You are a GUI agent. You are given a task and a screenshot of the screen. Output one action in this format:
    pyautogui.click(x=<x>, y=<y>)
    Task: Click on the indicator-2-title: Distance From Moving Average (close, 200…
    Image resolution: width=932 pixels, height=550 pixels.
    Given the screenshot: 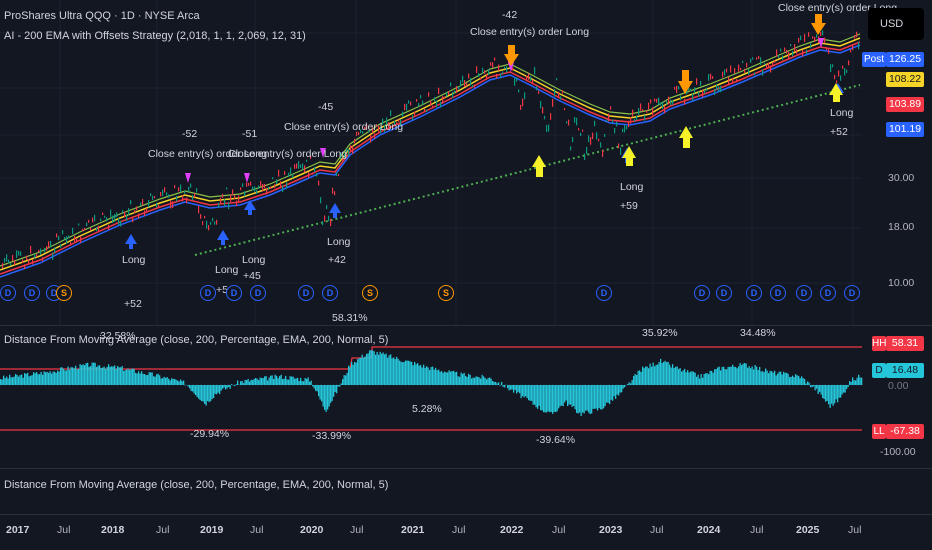 What is the action you would take?
    pyautogui.click(x=196, y=485)
    